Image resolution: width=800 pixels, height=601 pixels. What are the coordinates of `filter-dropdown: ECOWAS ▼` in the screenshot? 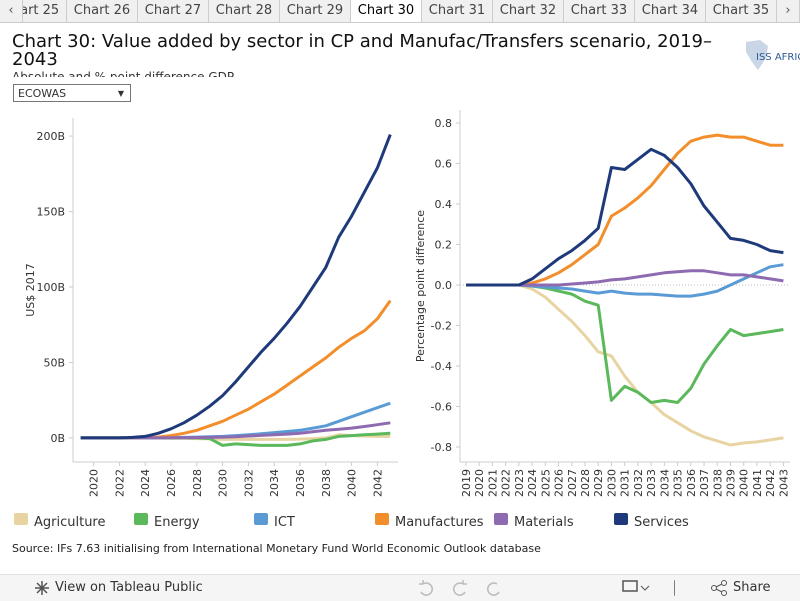 It's located at (72, 93).